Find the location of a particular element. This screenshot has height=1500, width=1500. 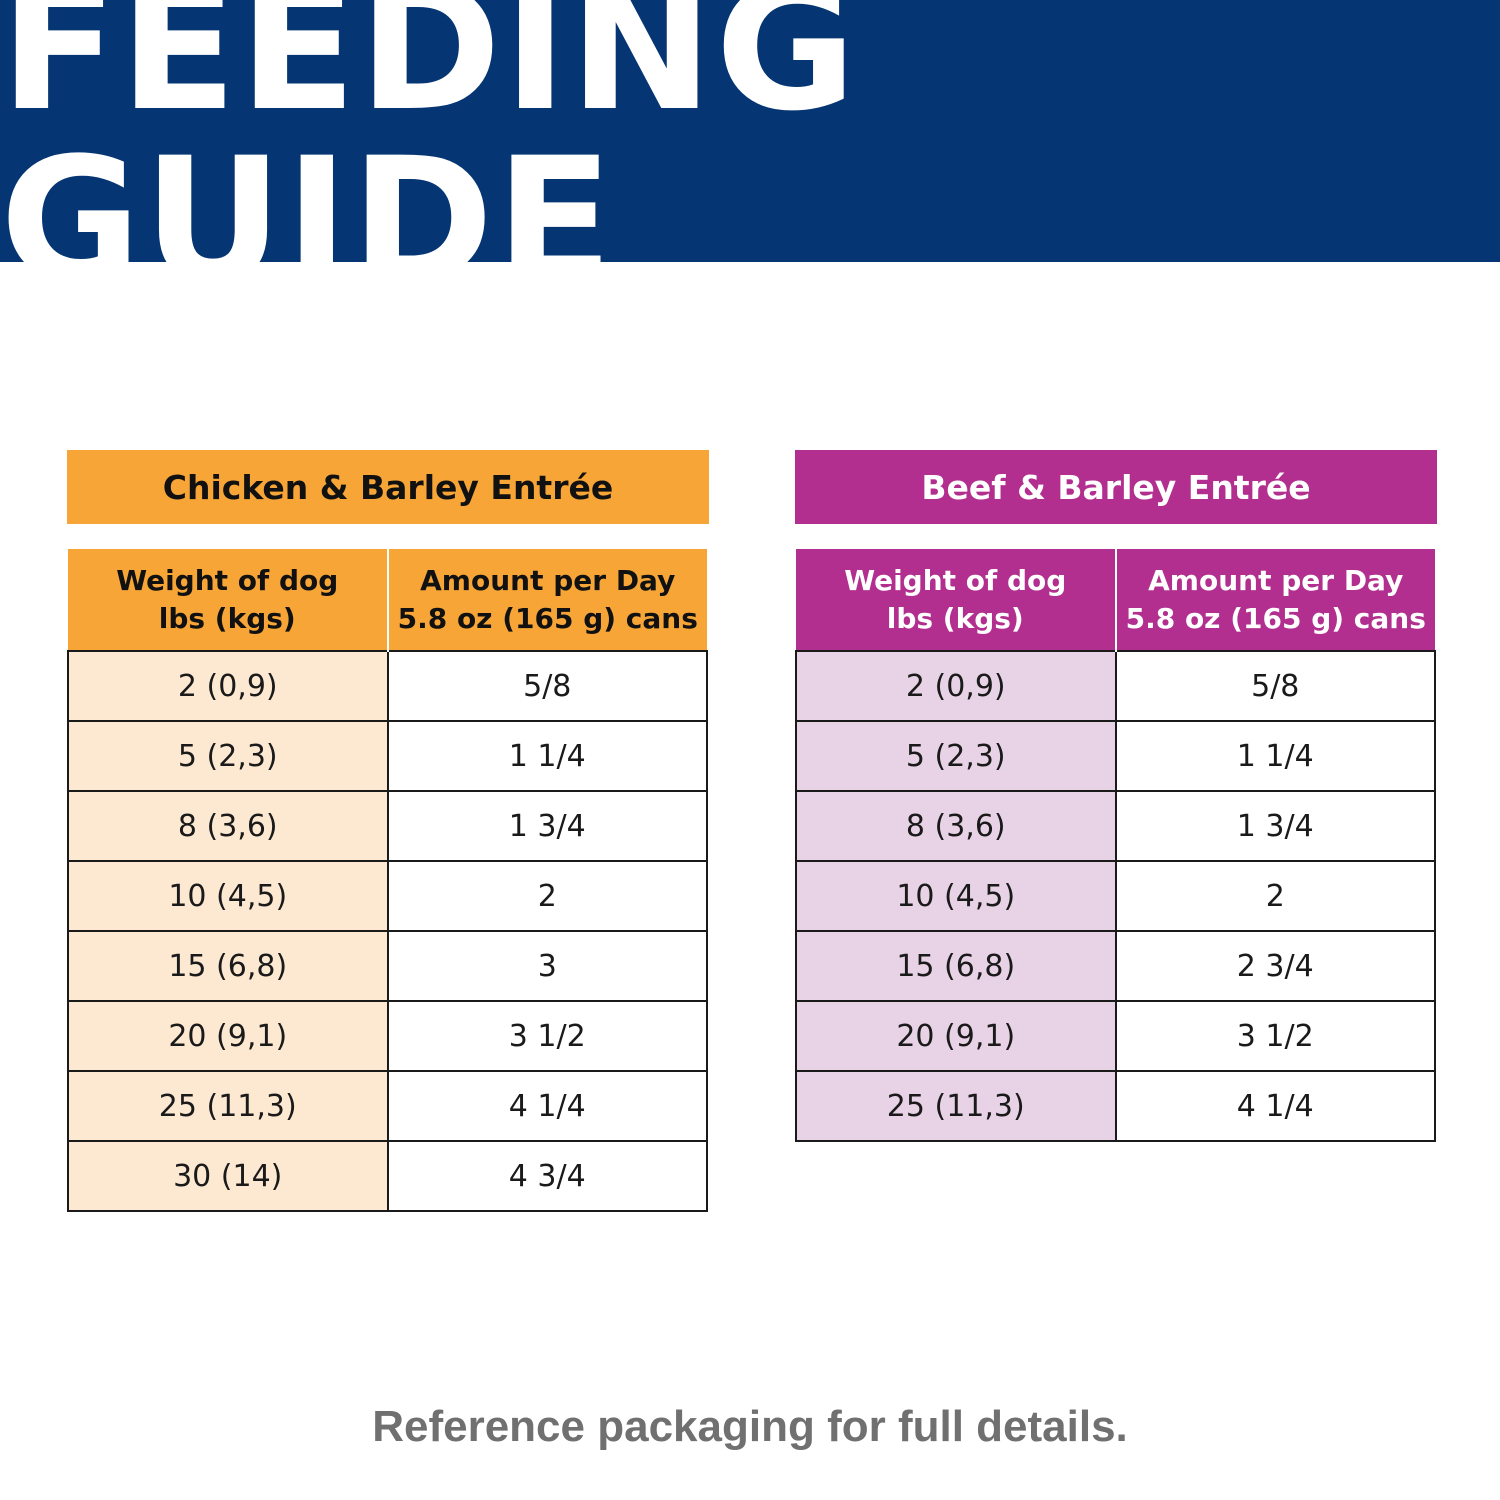

beef-product-title: Beef & Barley Entrée is located at coordinates (1116, 487).